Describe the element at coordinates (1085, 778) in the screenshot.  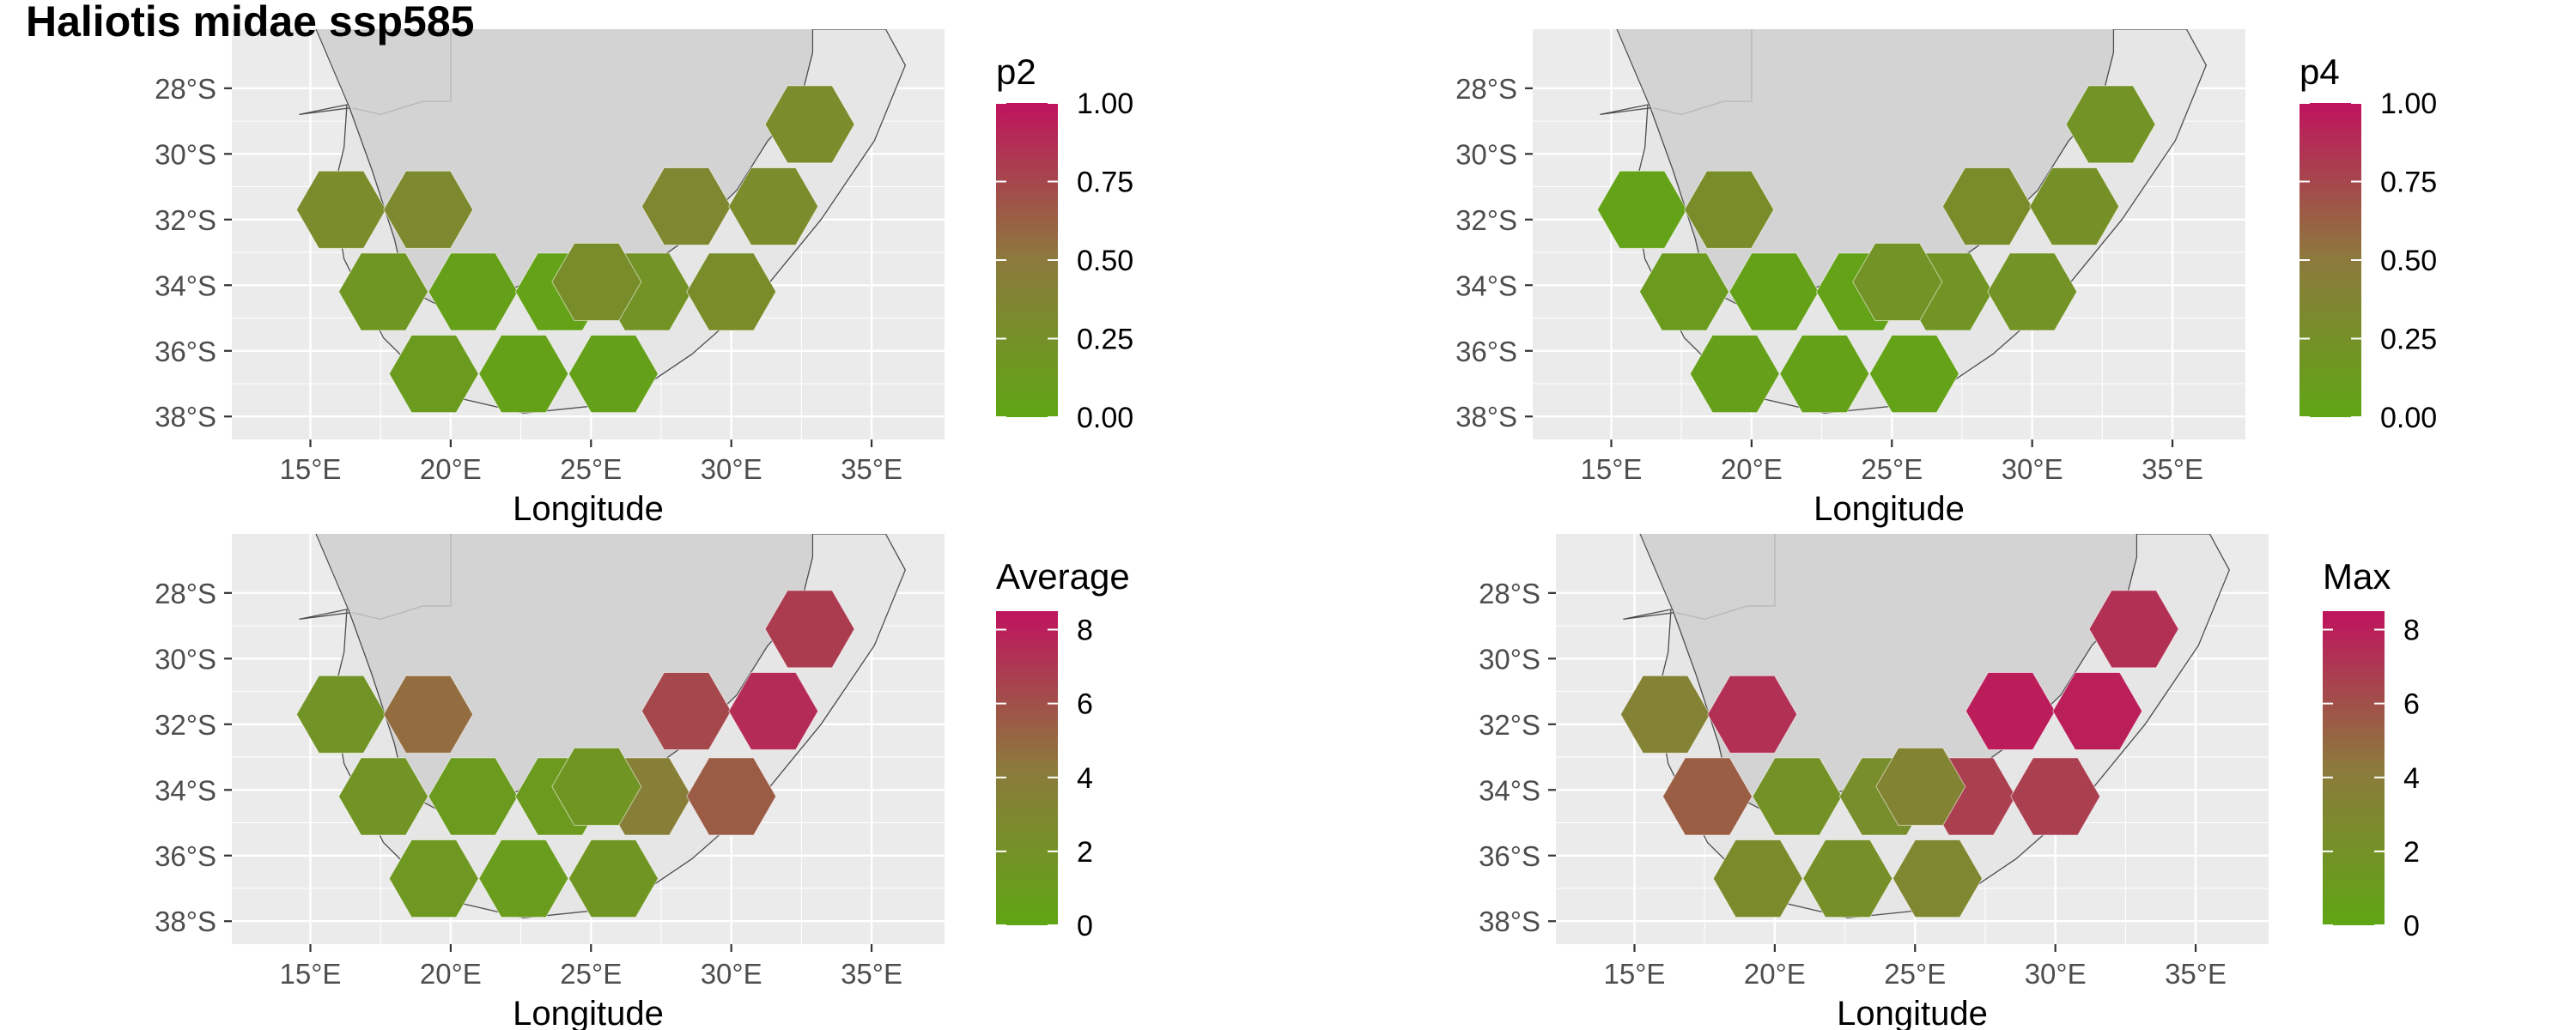
I see `legend-tick-label: 4` at that location.